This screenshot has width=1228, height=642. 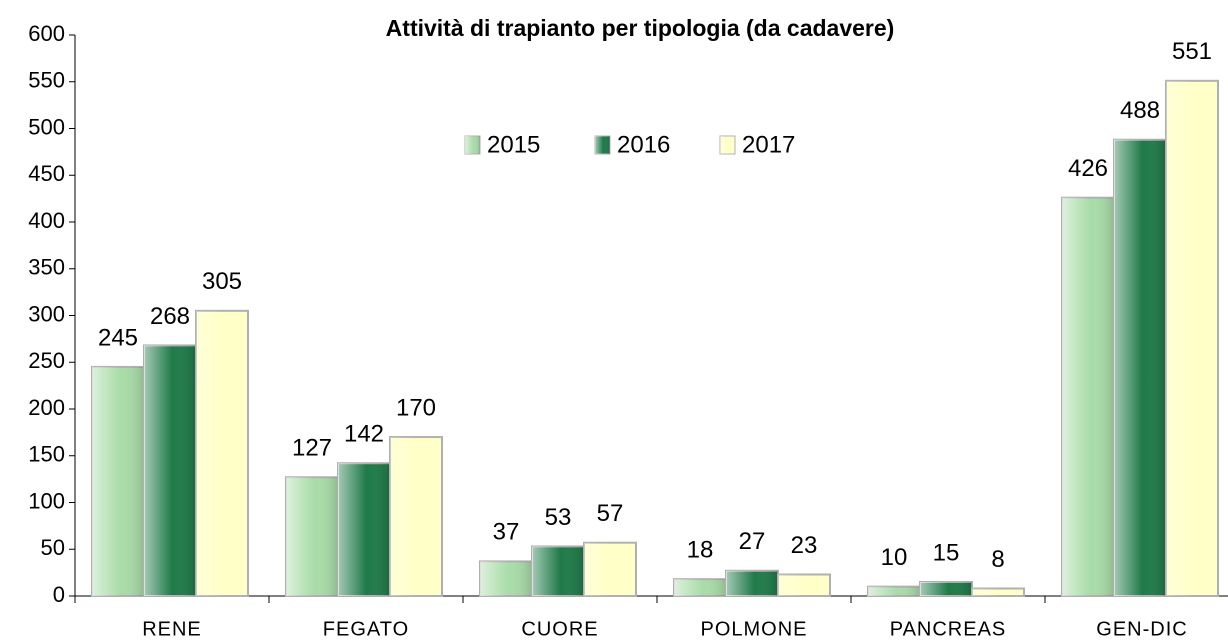 I want to click on value-label: 53, so click(x=558, y=517).